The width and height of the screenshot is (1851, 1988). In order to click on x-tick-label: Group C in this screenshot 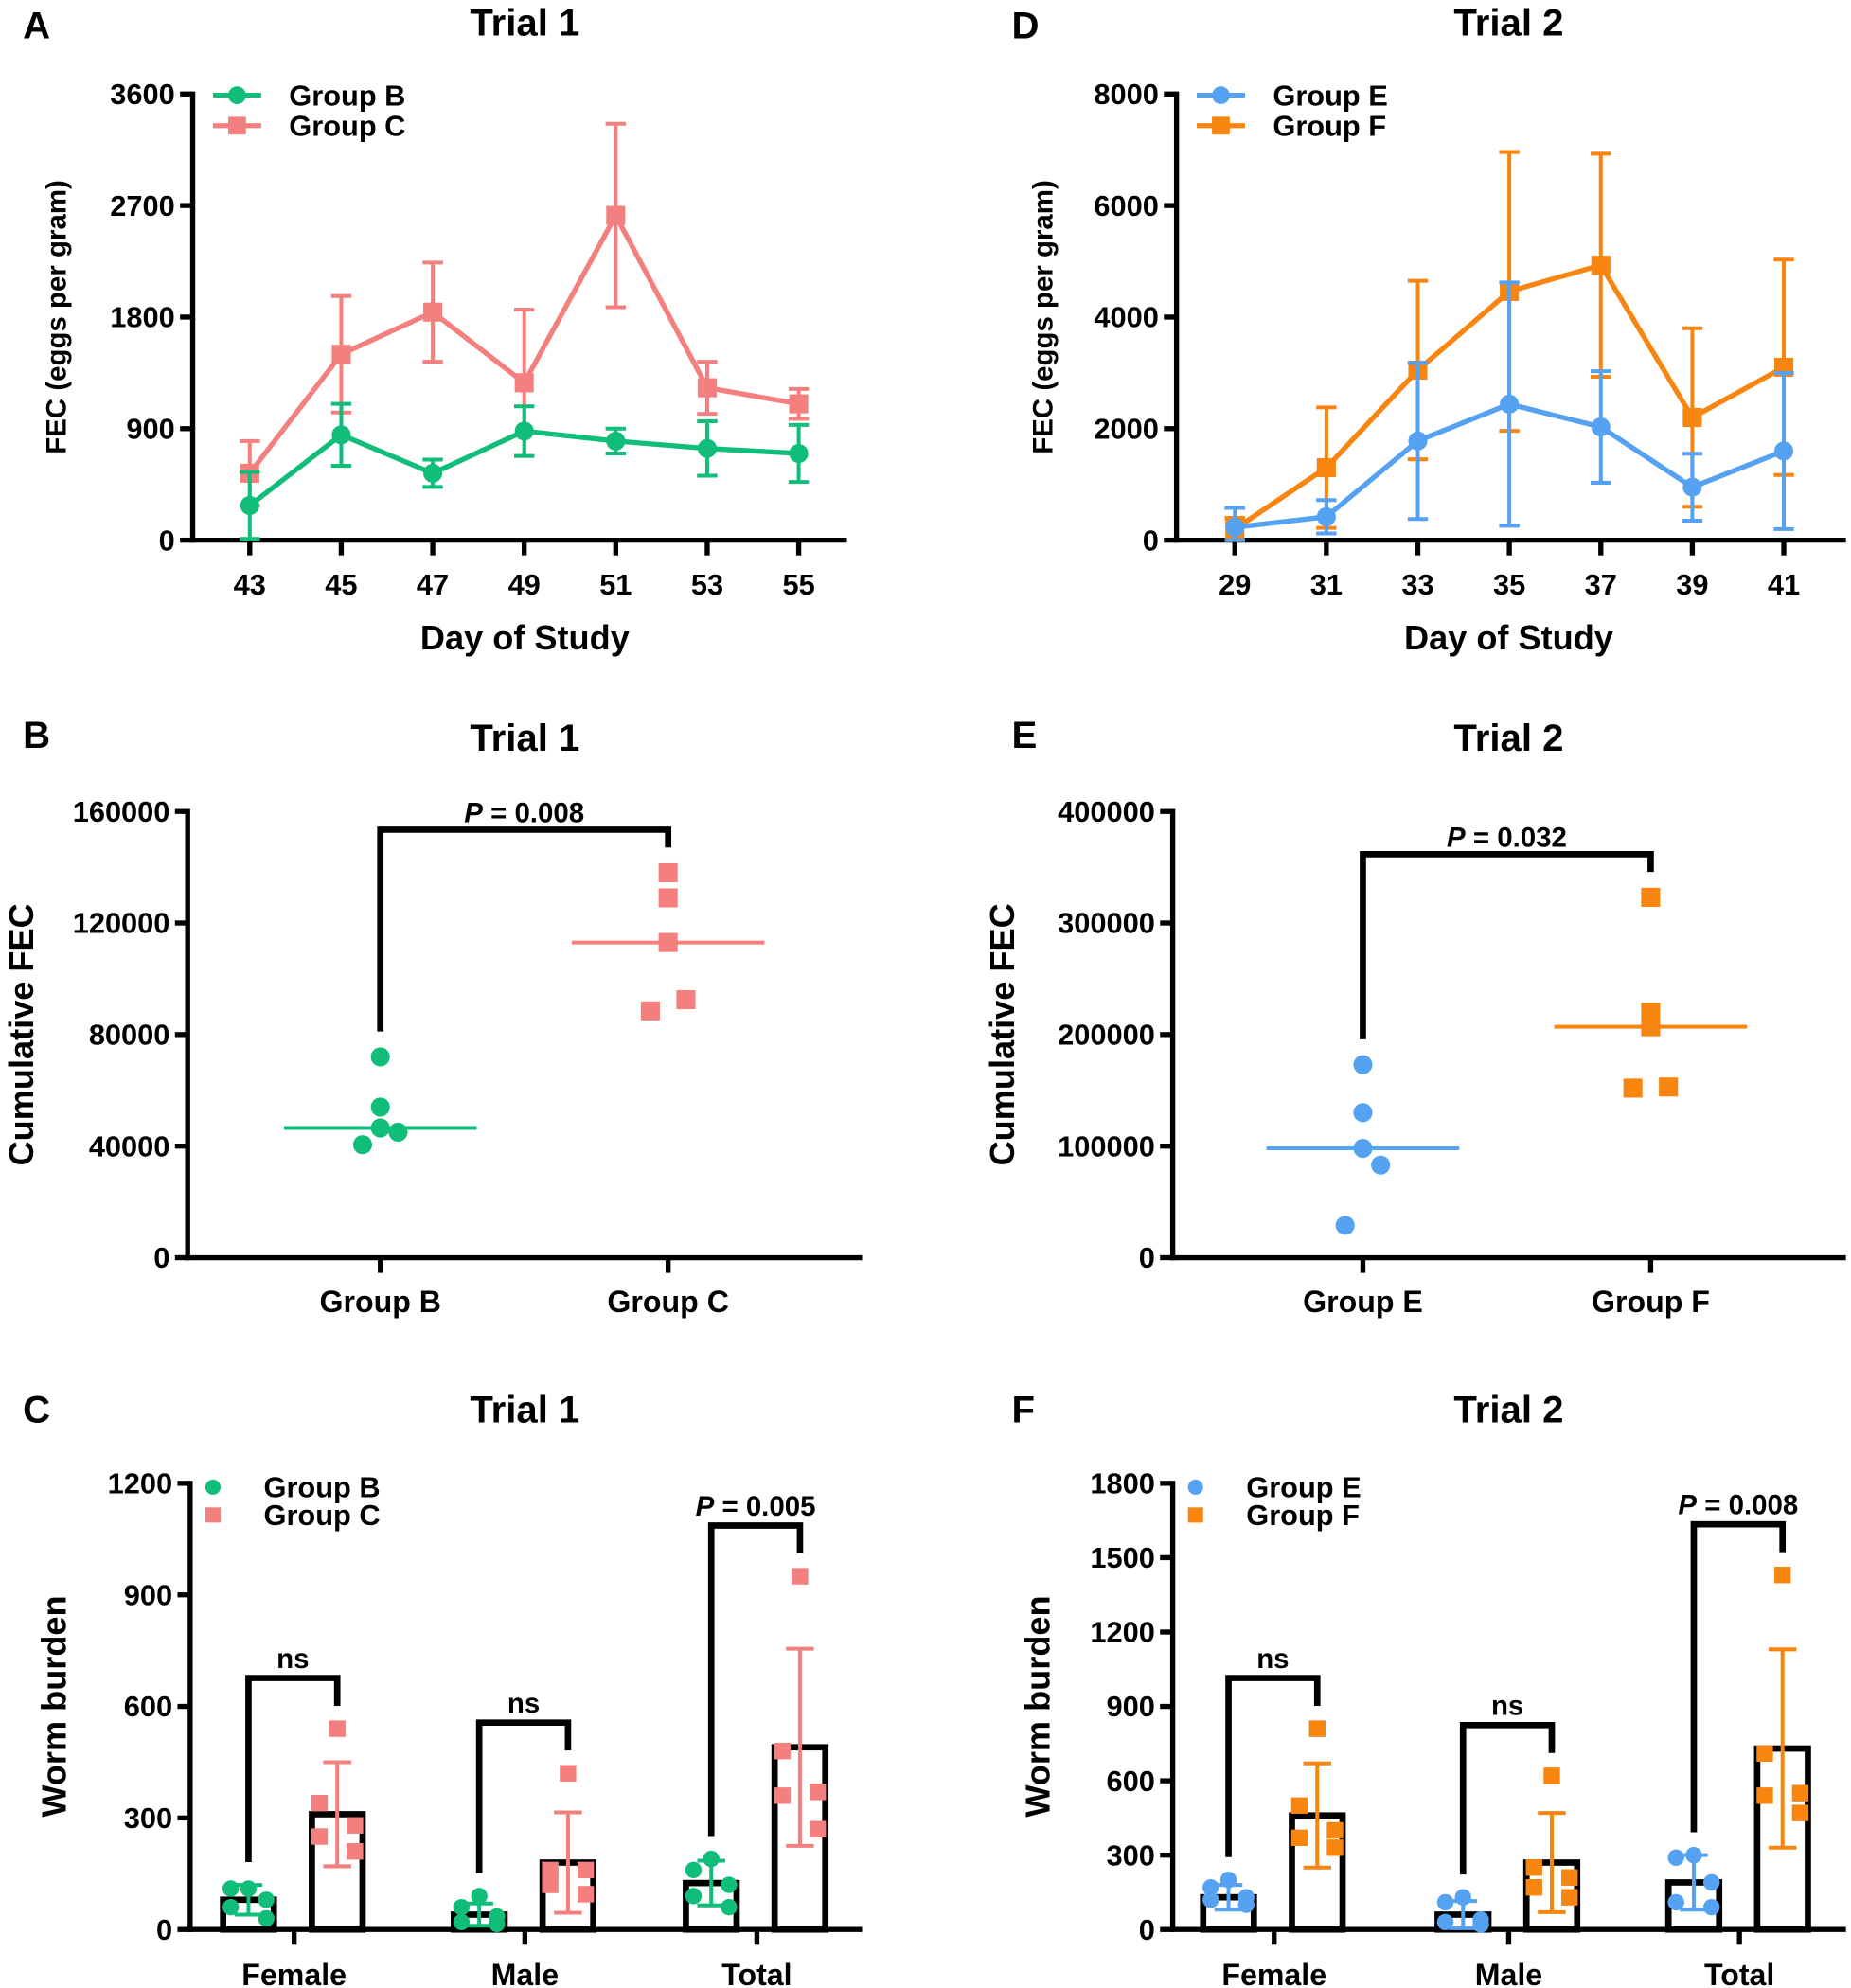, I will do `click(667, 1302)`.